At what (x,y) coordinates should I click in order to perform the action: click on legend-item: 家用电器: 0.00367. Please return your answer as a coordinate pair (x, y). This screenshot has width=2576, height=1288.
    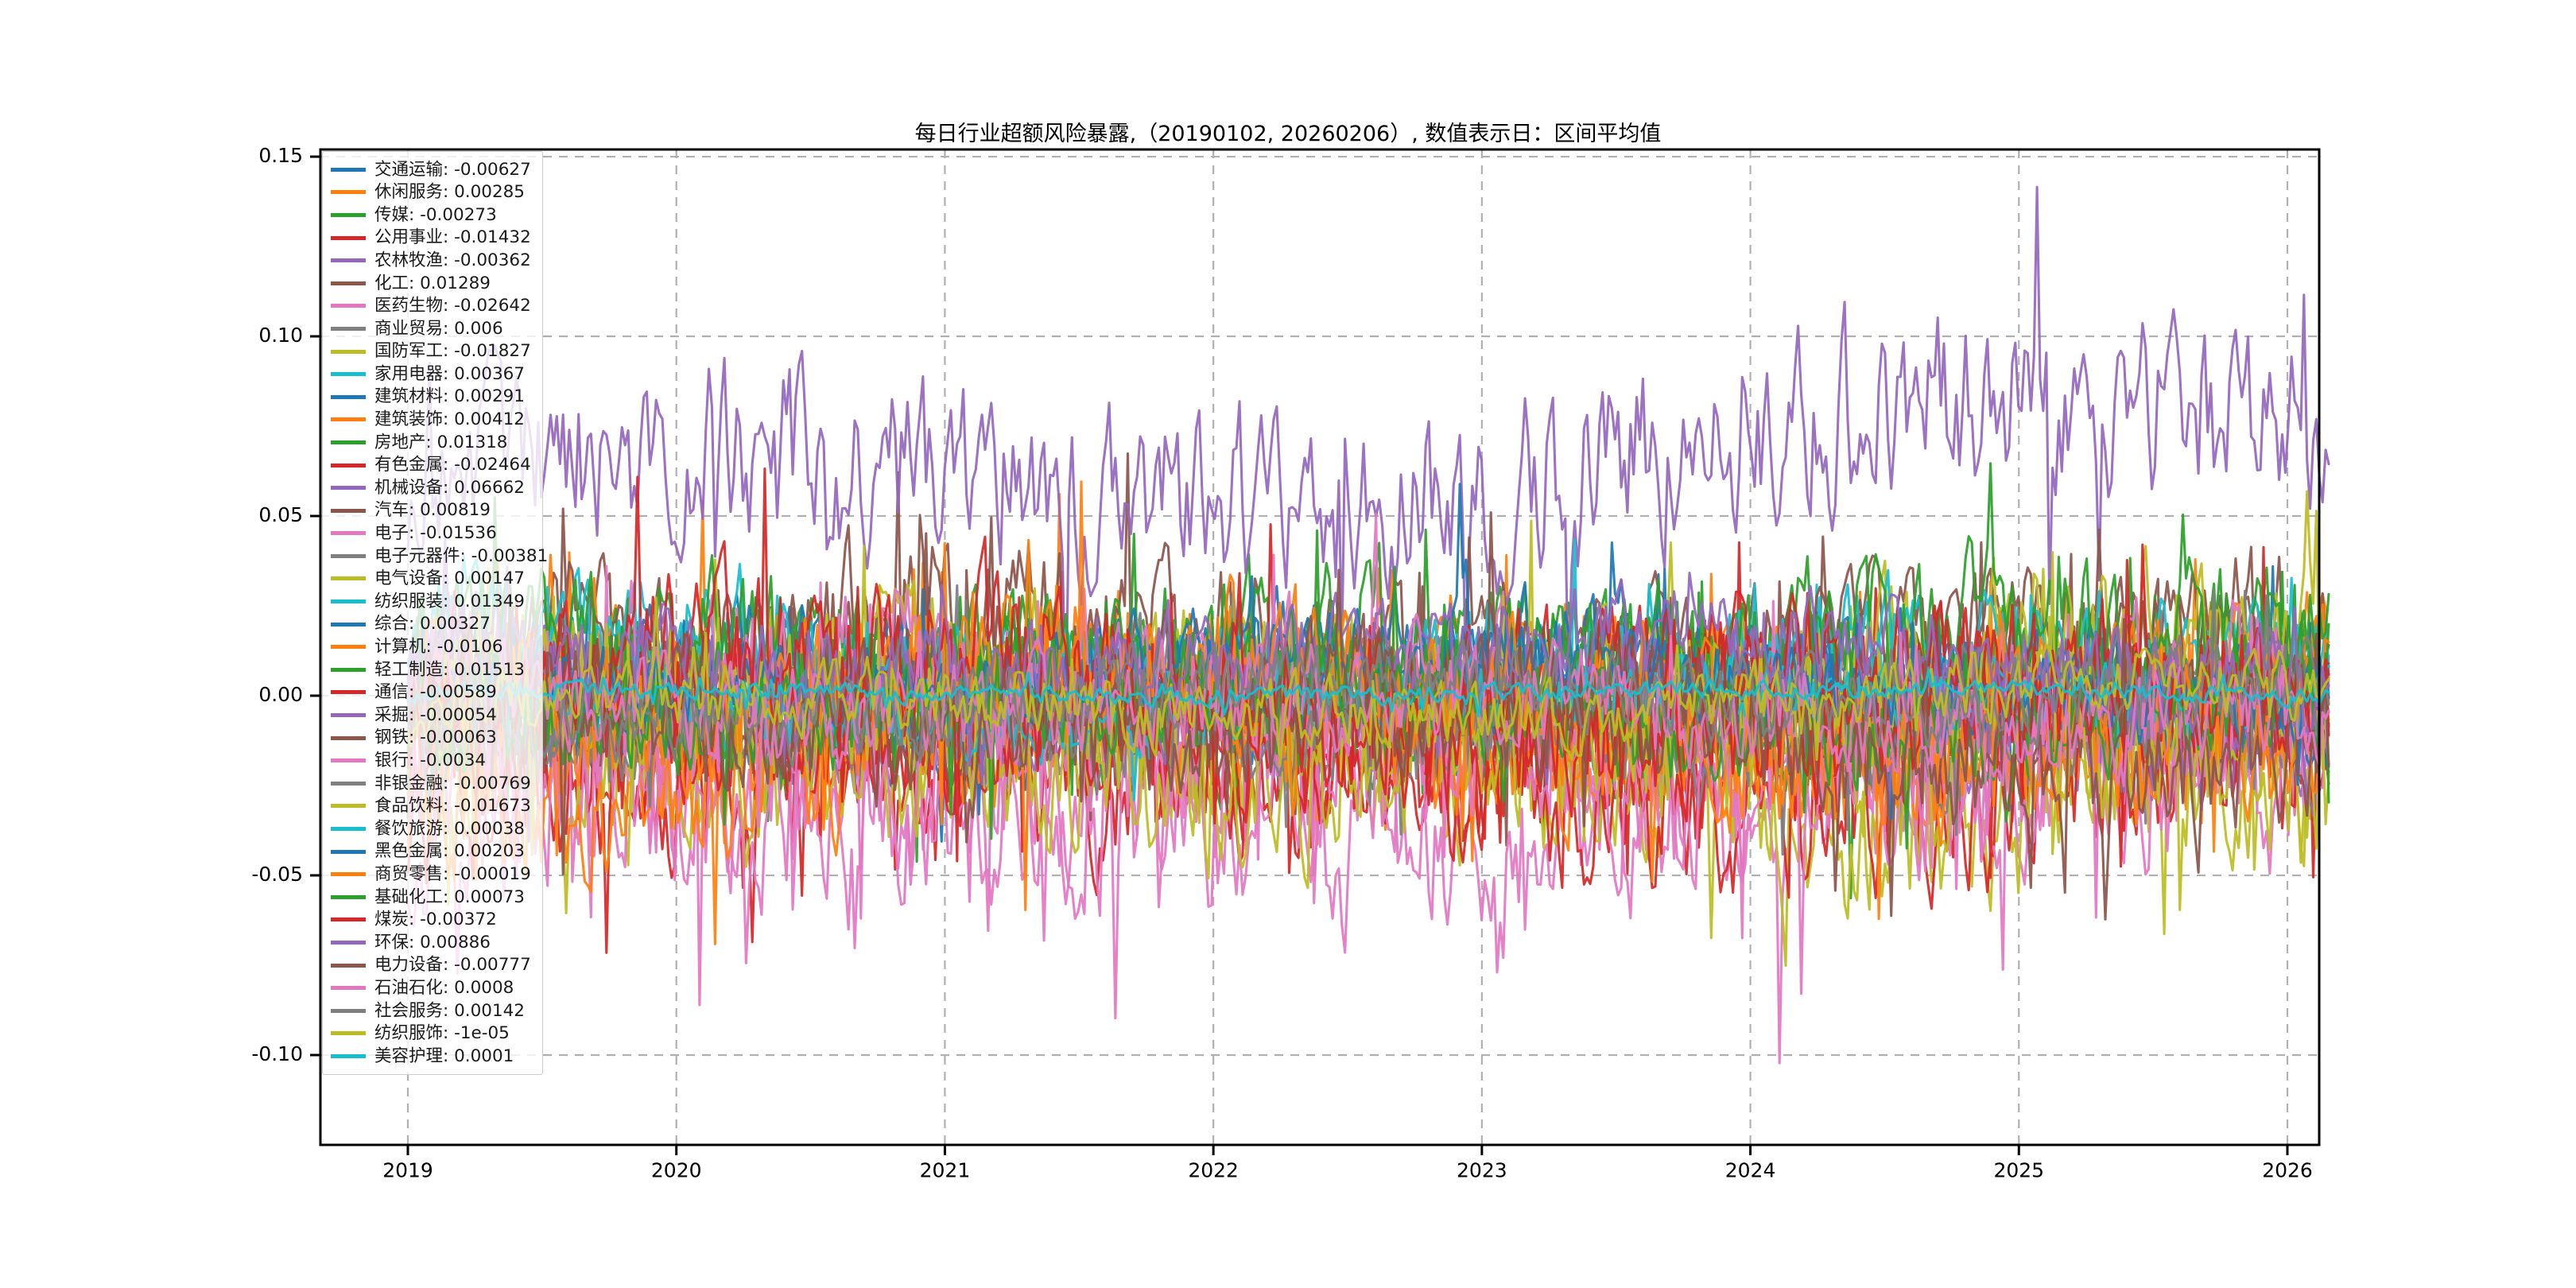
    Looking at the image, I should click on (432, 374).